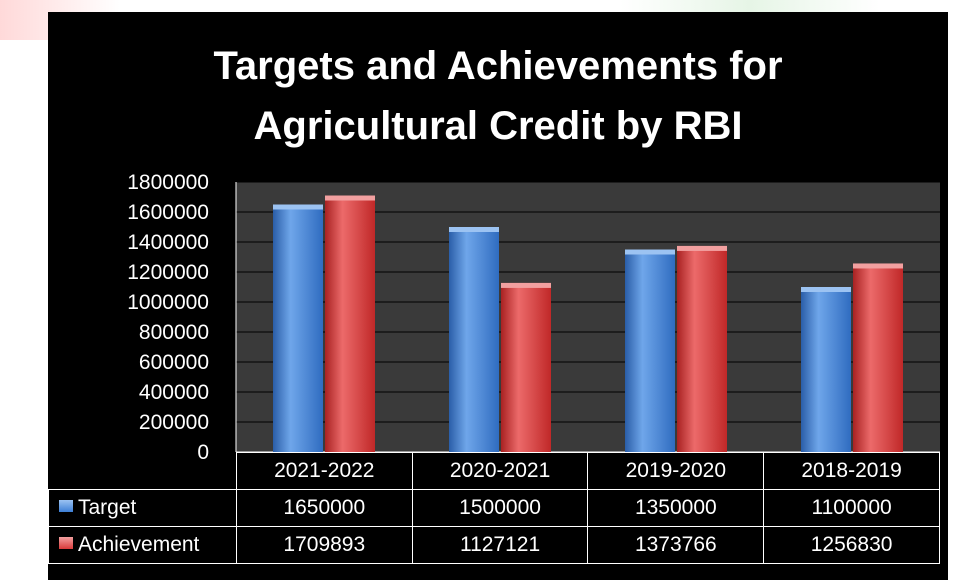  I want to click on table-header-cell: 2019-2020, so click(676, 471).